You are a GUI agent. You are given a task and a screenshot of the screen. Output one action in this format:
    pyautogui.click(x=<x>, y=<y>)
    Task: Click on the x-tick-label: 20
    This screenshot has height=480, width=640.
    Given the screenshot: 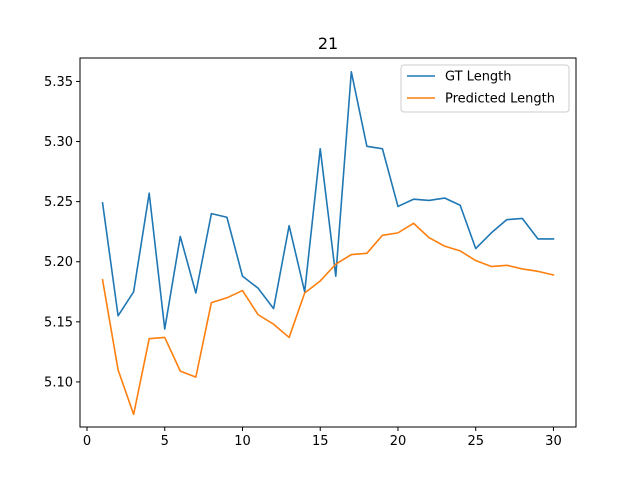 What is the action you would take?
    pyautogui.click(x=398, y=441)
    